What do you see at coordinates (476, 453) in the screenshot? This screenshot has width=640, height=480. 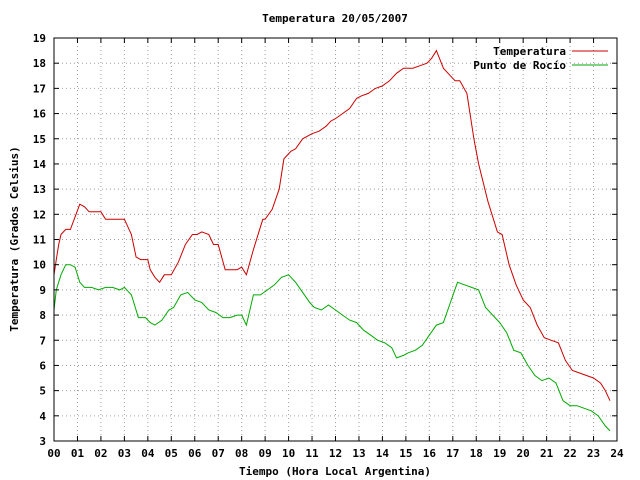 I see `x-tick-label: 18` at bounding box center [476, 453].